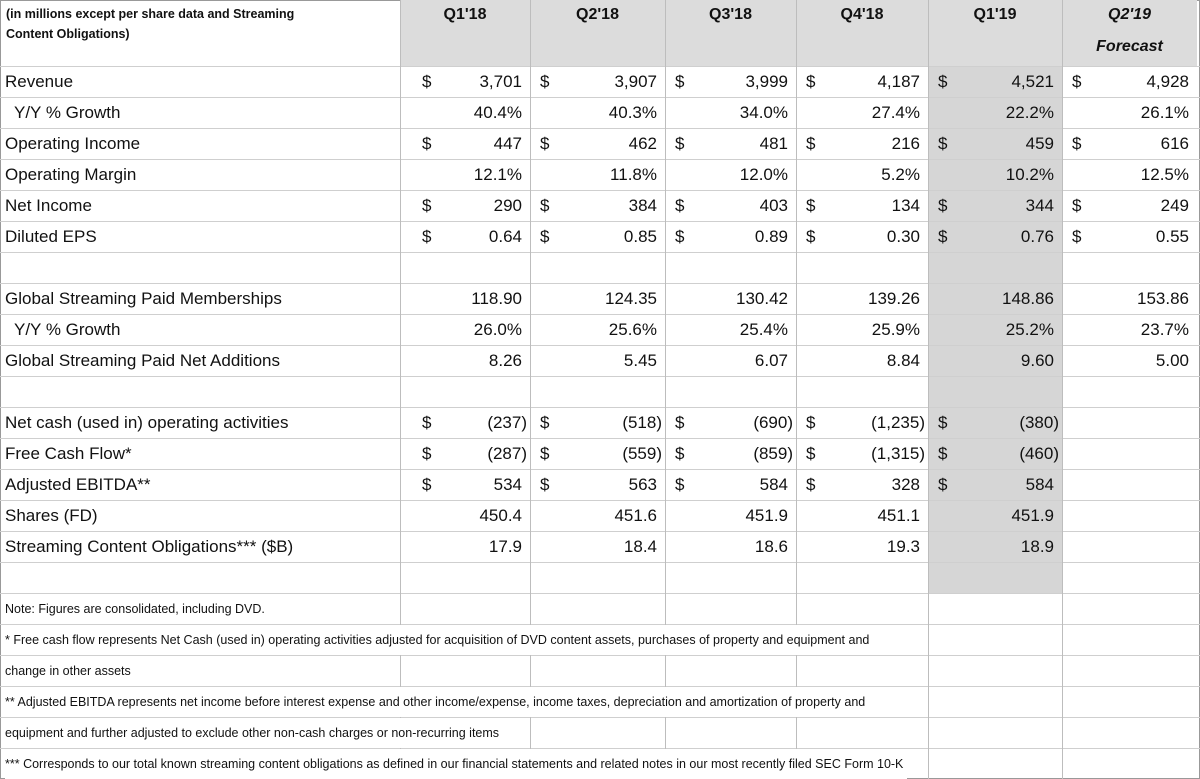 The height and width of the screenshot is (779, 1200). What do you see at coordinates (597, 14) in the screenshot?
I see `column-header: Q2'18` at bounding box center [597, 14].